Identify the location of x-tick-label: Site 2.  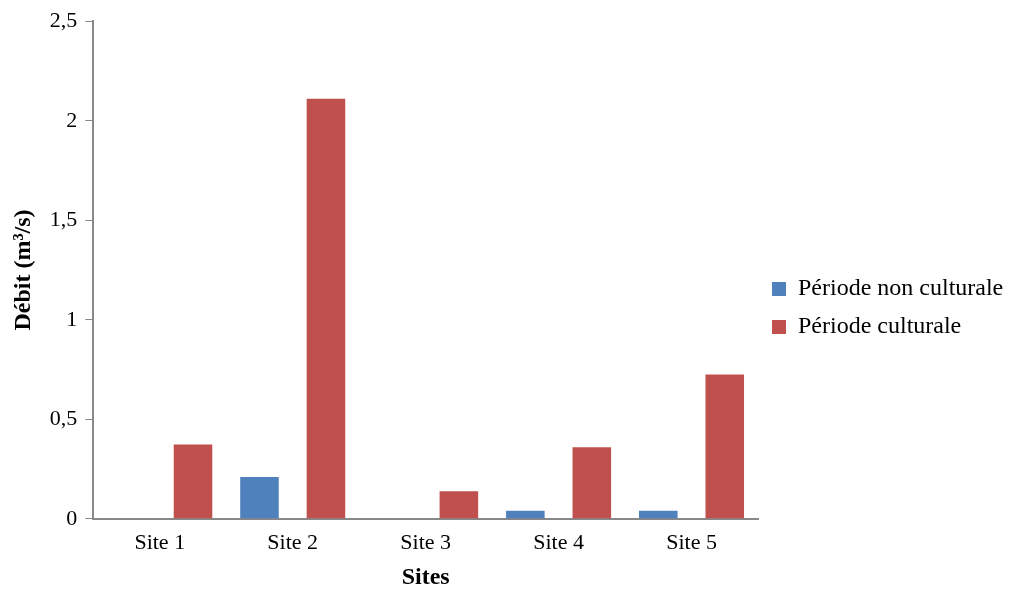
(293, 541).